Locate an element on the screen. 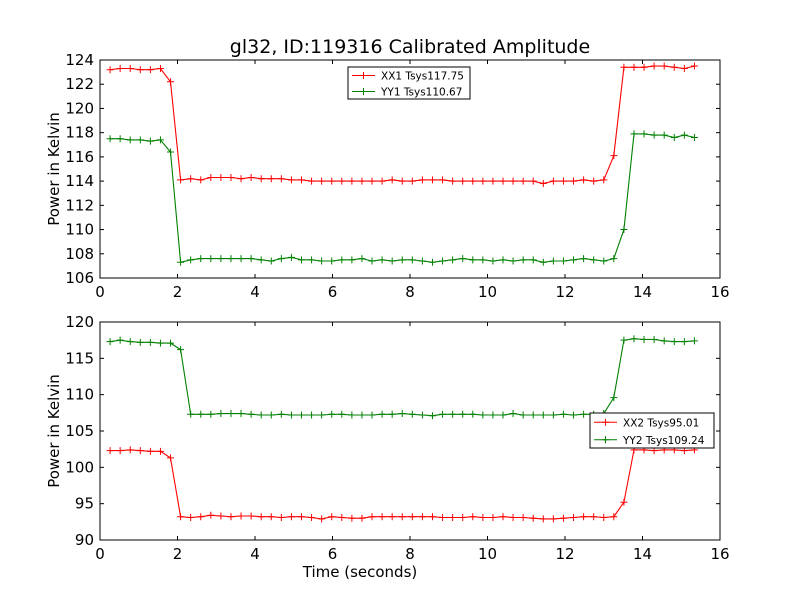 The image size is (800, 600). y-tick-label: 118 is located at coordinates (79, 133).